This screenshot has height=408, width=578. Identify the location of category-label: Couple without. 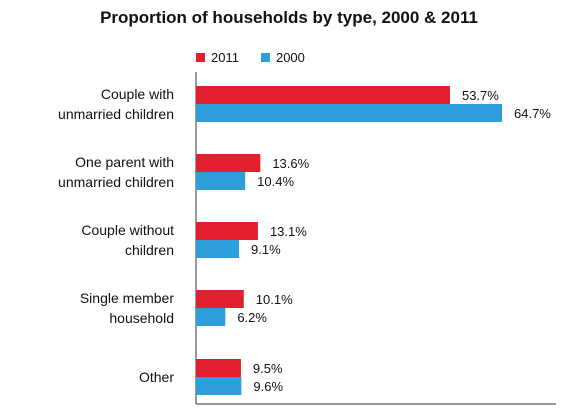
(127, 230).